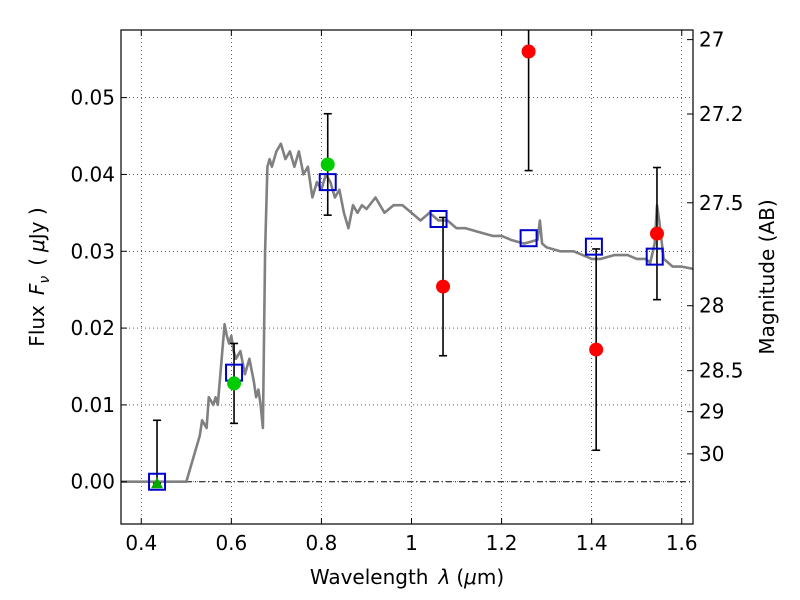 The image size is (800, 600). I want to click on x-axis-label: Wavelength, so click(369, 577).